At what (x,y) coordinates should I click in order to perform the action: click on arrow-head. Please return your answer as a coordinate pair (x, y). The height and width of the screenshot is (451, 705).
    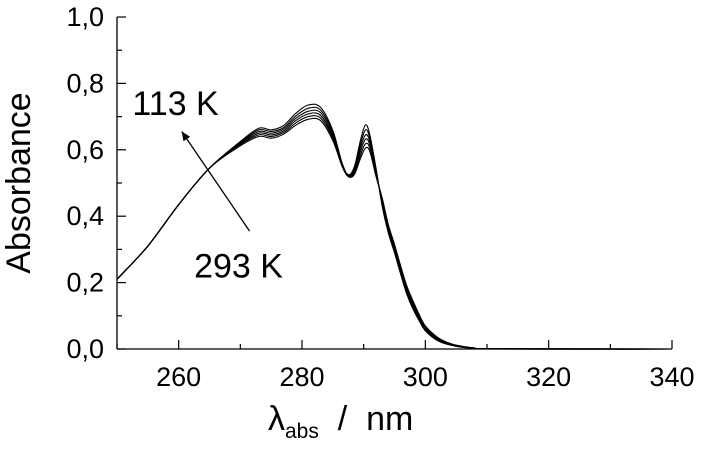
    Looking at the image, I should click on (186, 136).